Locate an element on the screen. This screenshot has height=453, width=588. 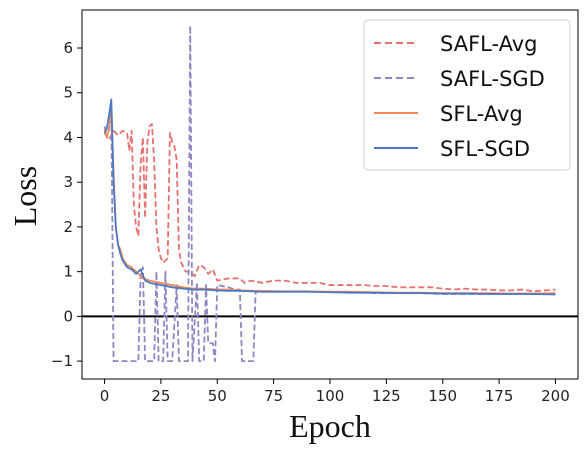
y-tick-label: 5 is located at coordinates (68, 93).